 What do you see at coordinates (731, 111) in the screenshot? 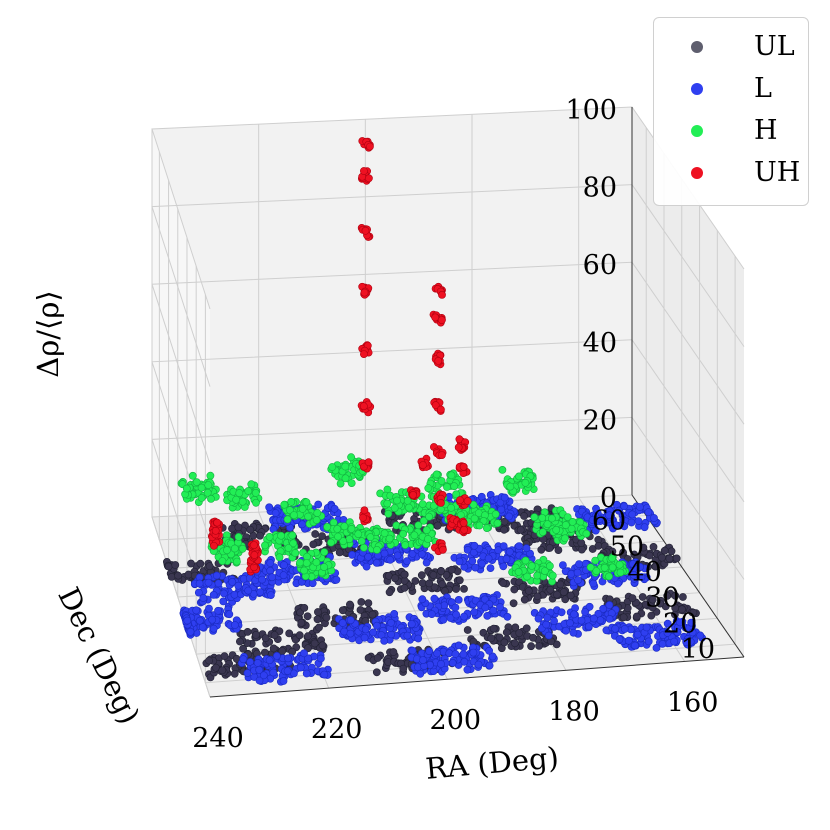
I see `legend: UL L H UH` at bounding box center [731, 111].